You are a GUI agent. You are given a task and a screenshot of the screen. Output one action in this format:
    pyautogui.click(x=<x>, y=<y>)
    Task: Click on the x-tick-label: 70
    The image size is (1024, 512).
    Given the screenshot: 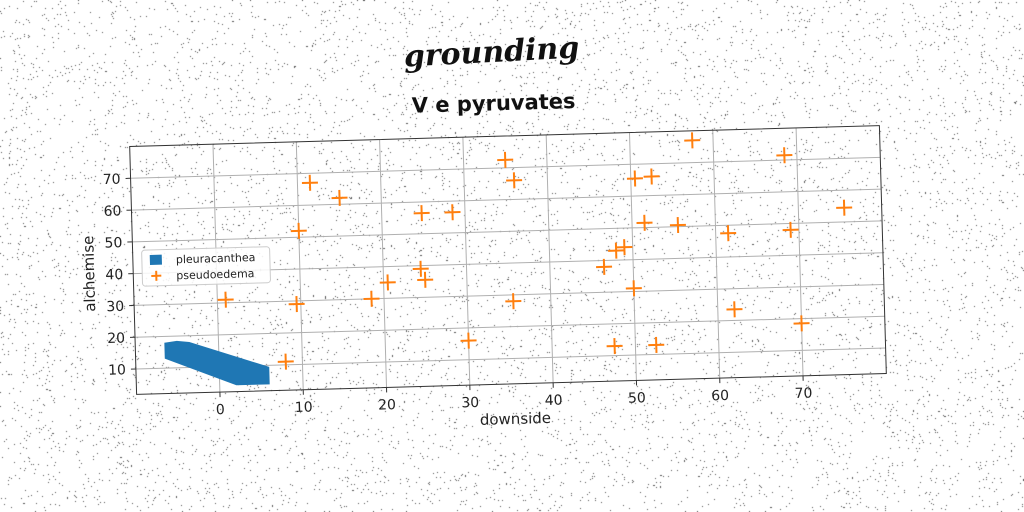 What is the action you would take?
    pyautogui.click(x=803, y=394)
    